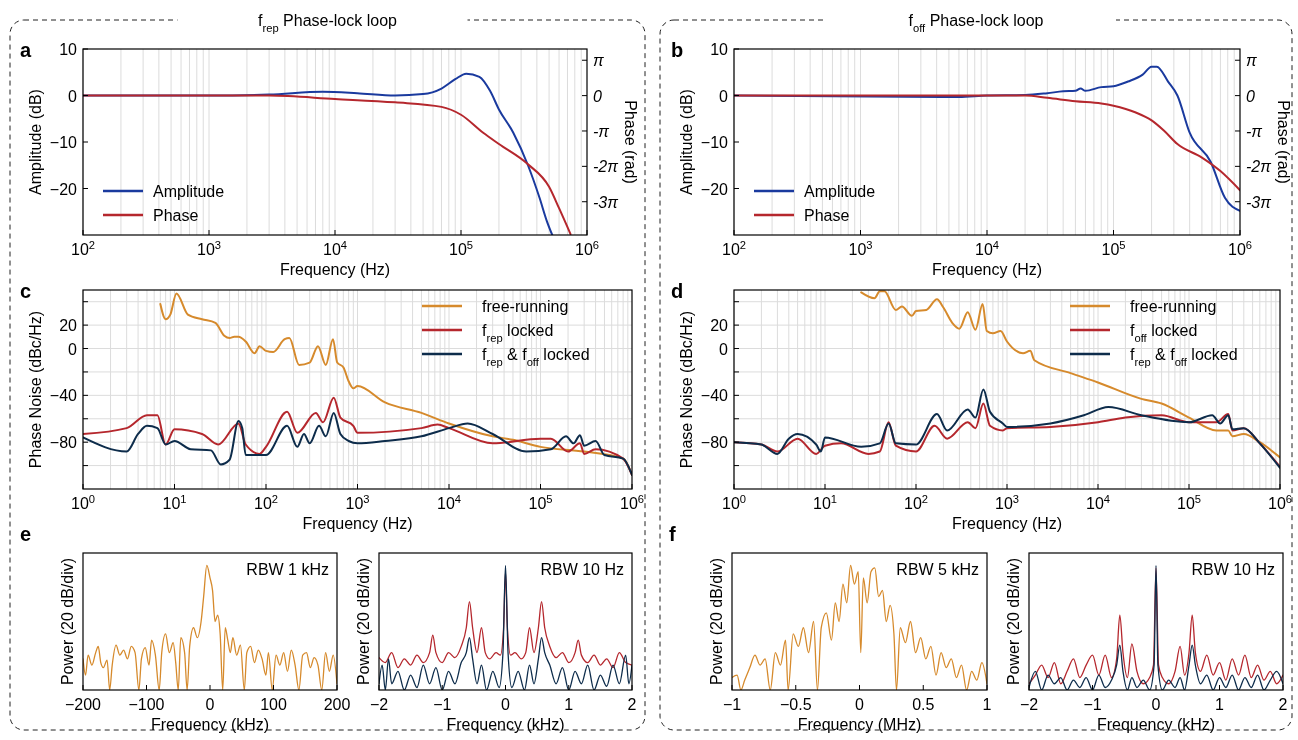  What do you see at coordinates (337, 704) in the screenshot?
I see `x-tick-label: 200` at bounding box center [337, 704].